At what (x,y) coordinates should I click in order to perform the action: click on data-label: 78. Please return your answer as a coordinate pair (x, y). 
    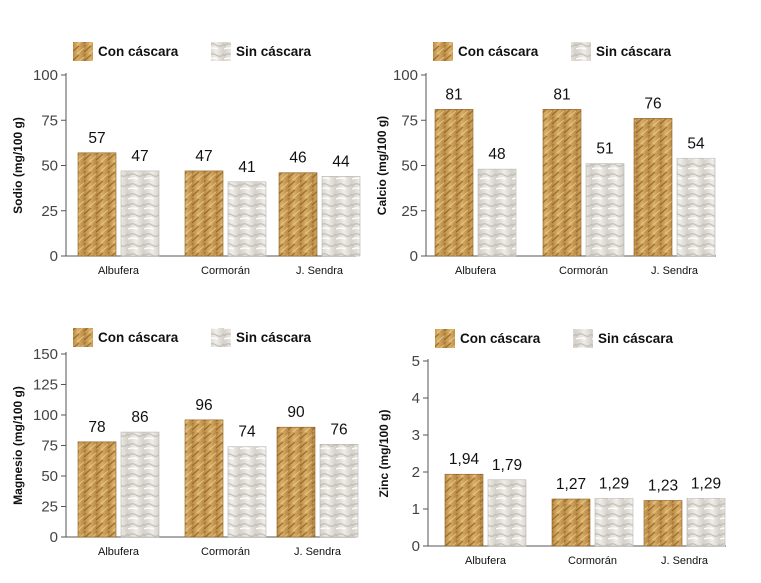
    Looking at the image, I should click on (96, 427).